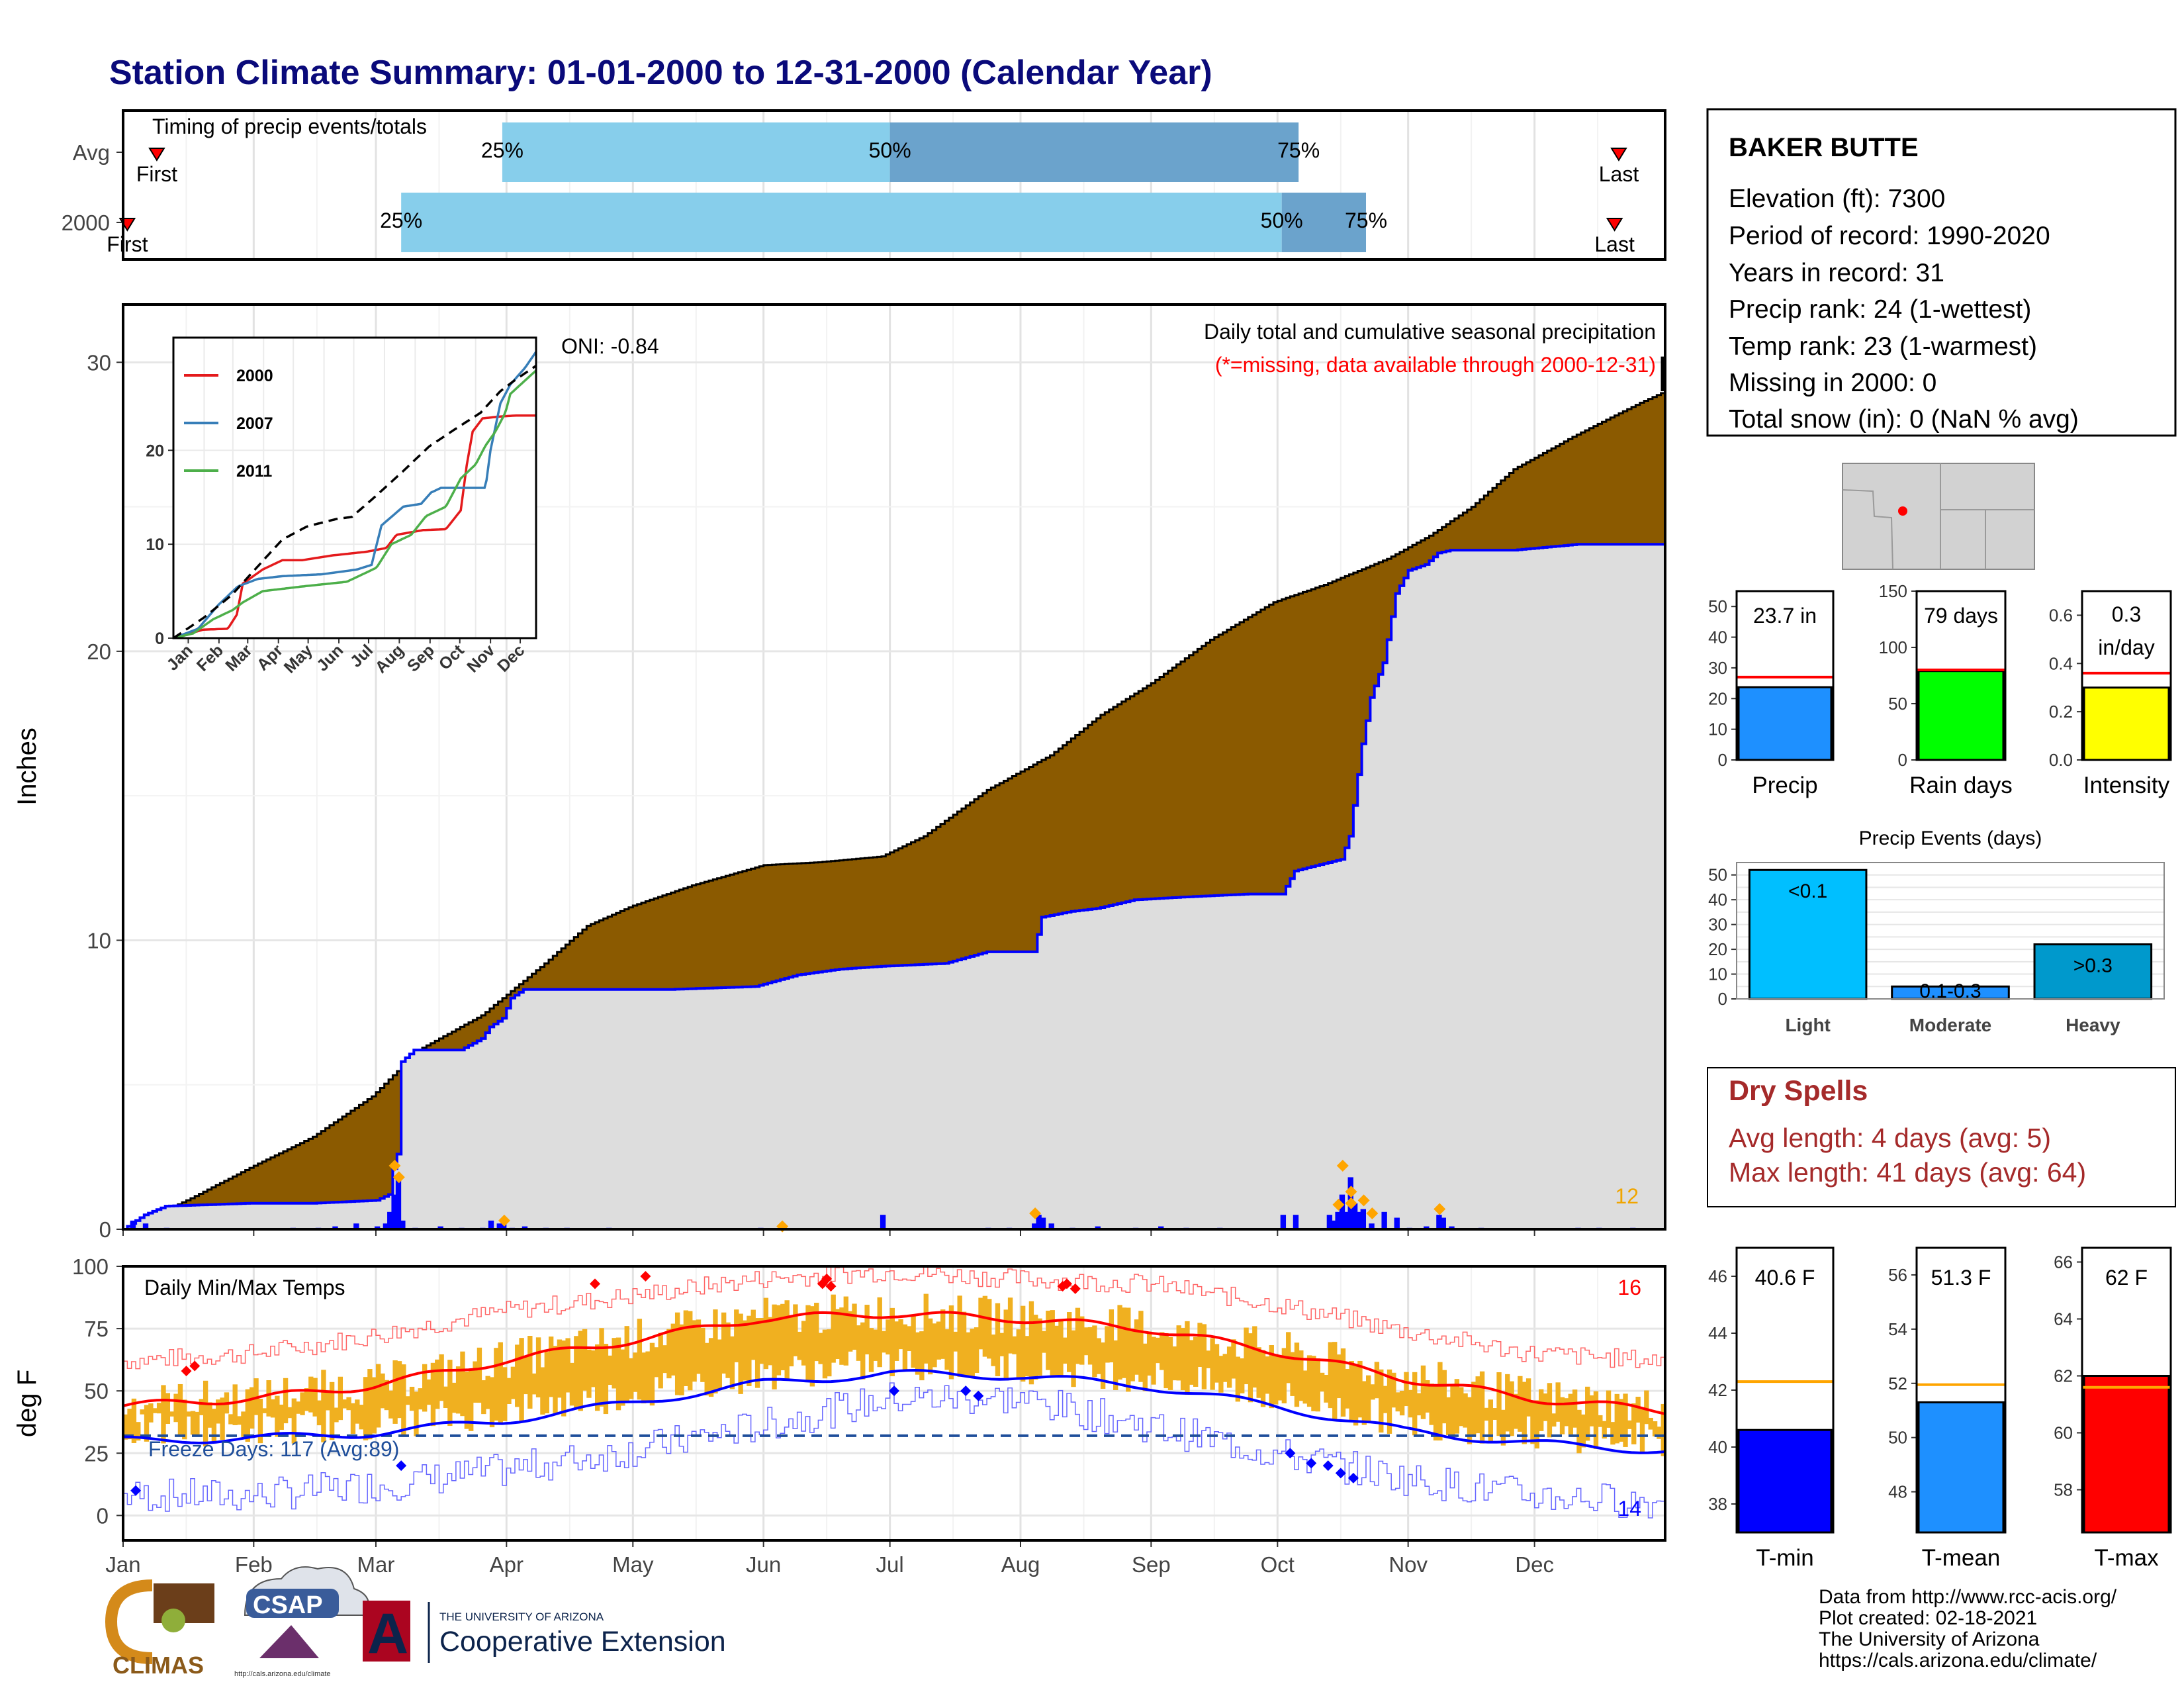 The height and width of the screenshot is (1688, 2184). I want to click on x-tick-label: Apr, so click(506, 1564).